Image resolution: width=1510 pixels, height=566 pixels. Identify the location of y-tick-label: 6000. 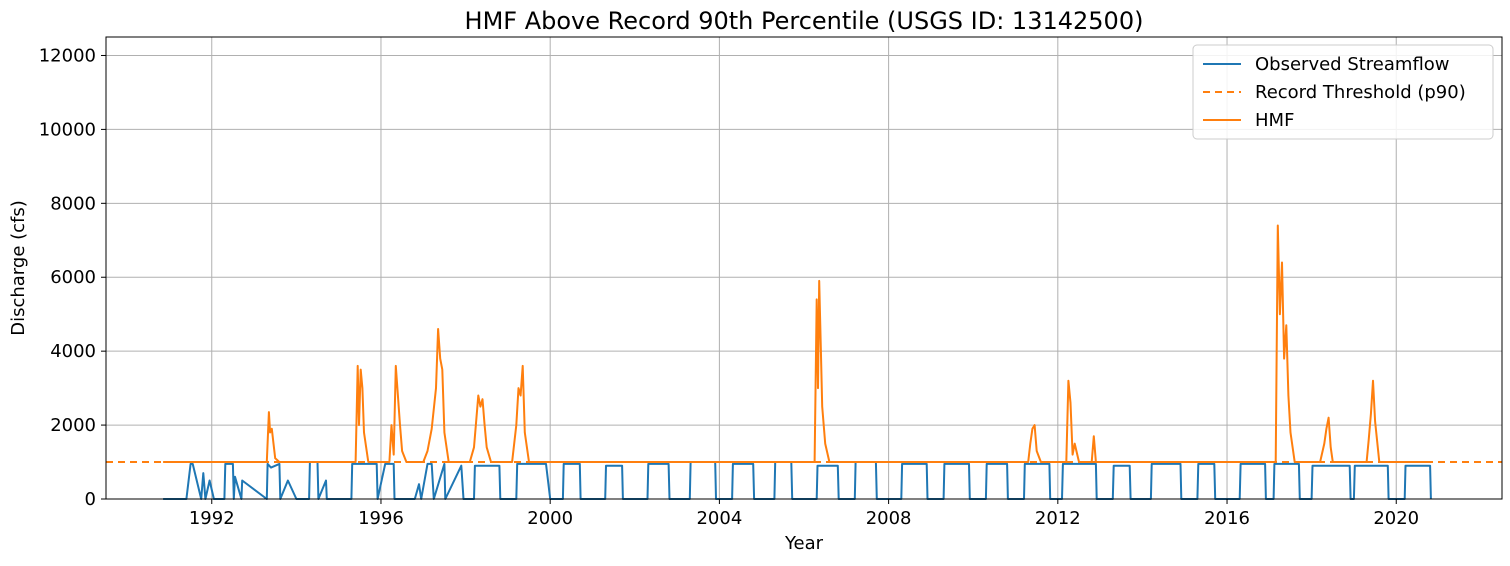
(73, 277).